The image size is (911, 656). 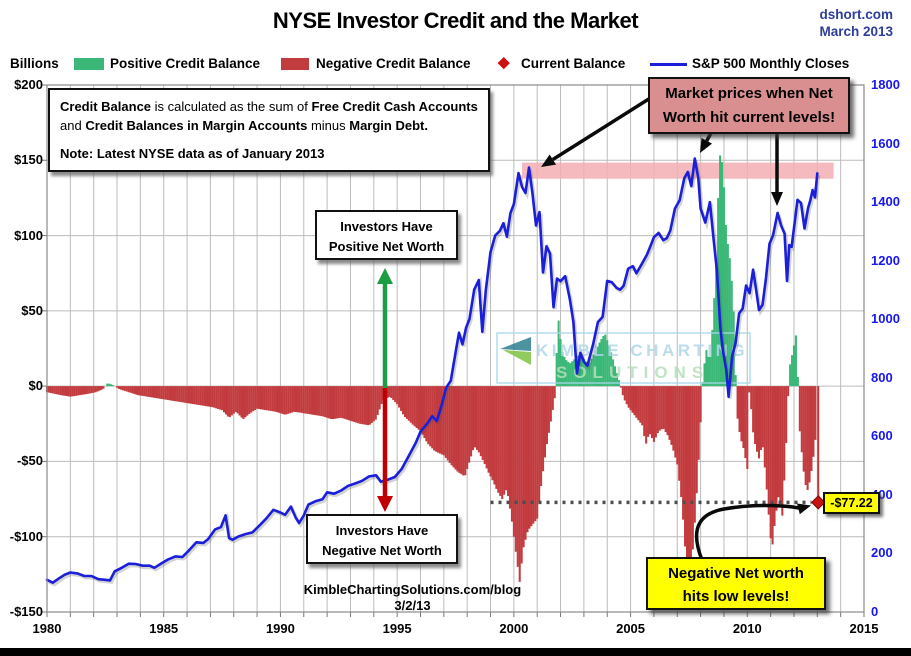 I want to click on current-diamond-icon: ◆, so click(x=504, y=62).